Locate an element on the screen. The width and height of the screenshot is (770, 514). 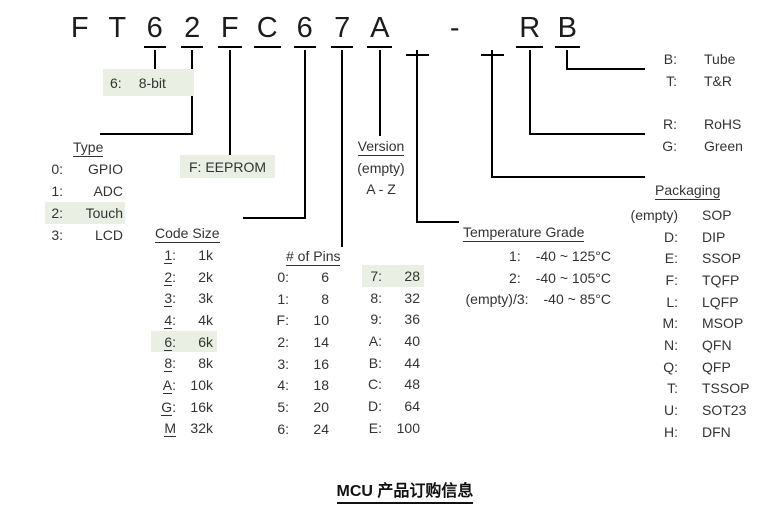
tube-legend: B: Tube T: T&R is located at coordinates (693, 69).